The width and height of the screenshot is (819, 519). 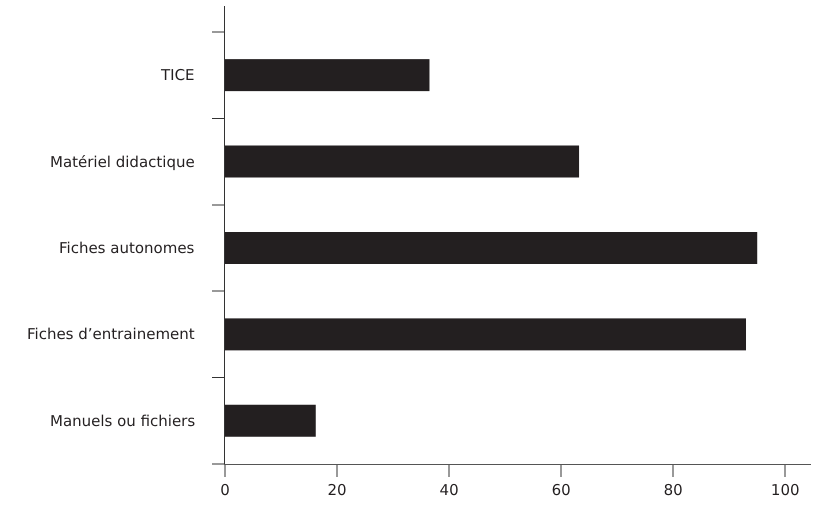 What do you see at coordinates (337, 490) in the screenshot?
I see `x-tick-label: 20` at bounding box center [337, 490].